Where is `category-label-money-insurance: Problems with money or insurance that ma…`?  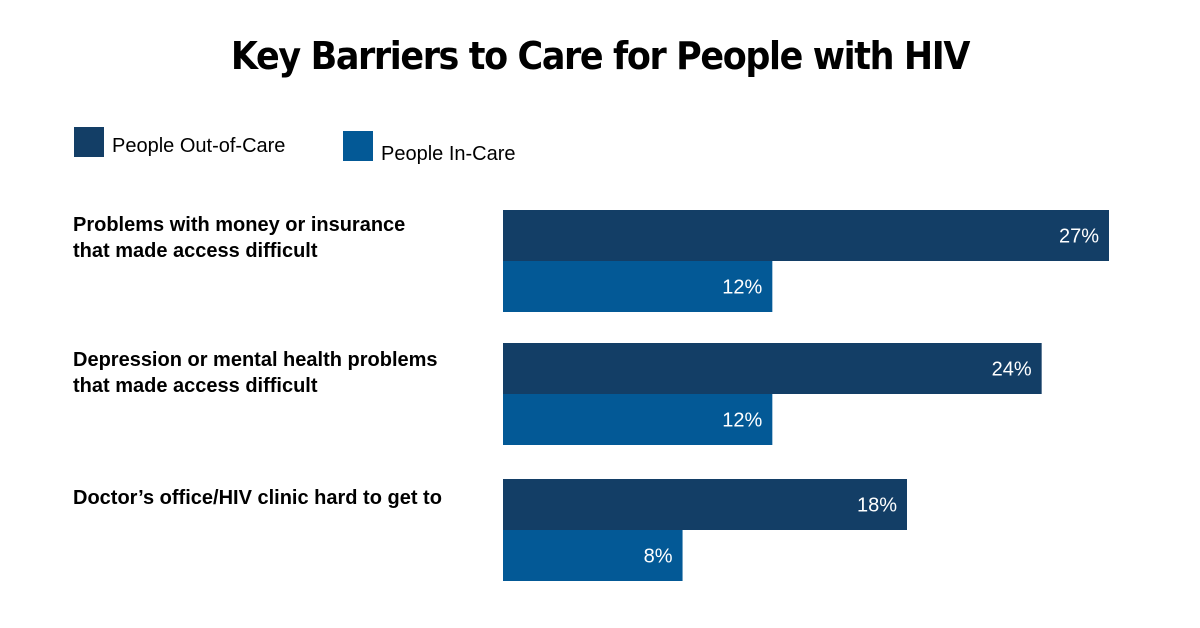 category-label-money-insurance: Problems with money or insurance that ma… is located at coordinates (239, 238).